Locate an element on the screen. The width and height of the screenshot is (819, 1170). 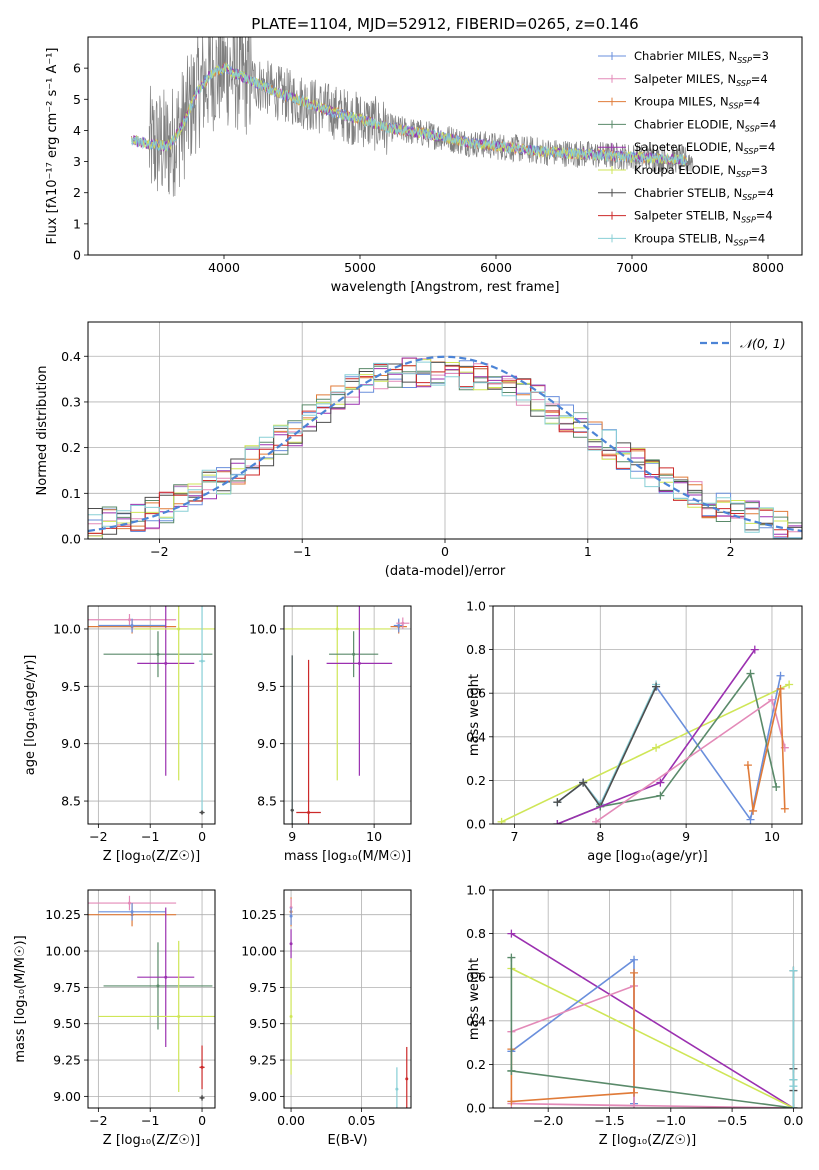
x-tick-label: −2 is located at coordinates (98, 1120).